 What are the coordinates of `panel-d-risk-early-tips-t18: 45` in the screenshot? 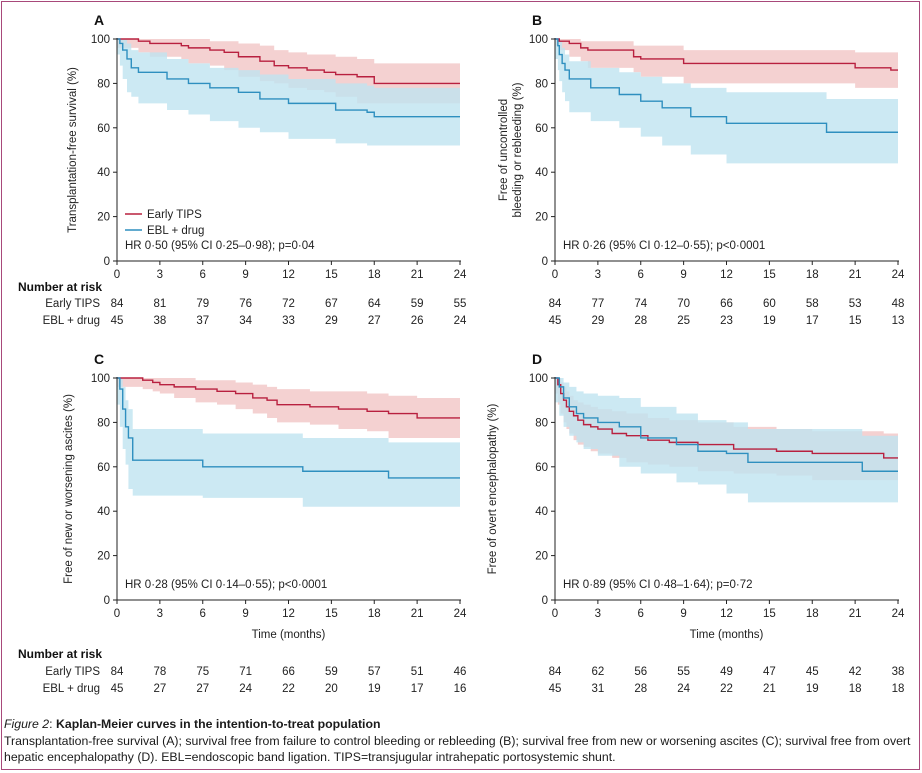 It's located at (812, 672).